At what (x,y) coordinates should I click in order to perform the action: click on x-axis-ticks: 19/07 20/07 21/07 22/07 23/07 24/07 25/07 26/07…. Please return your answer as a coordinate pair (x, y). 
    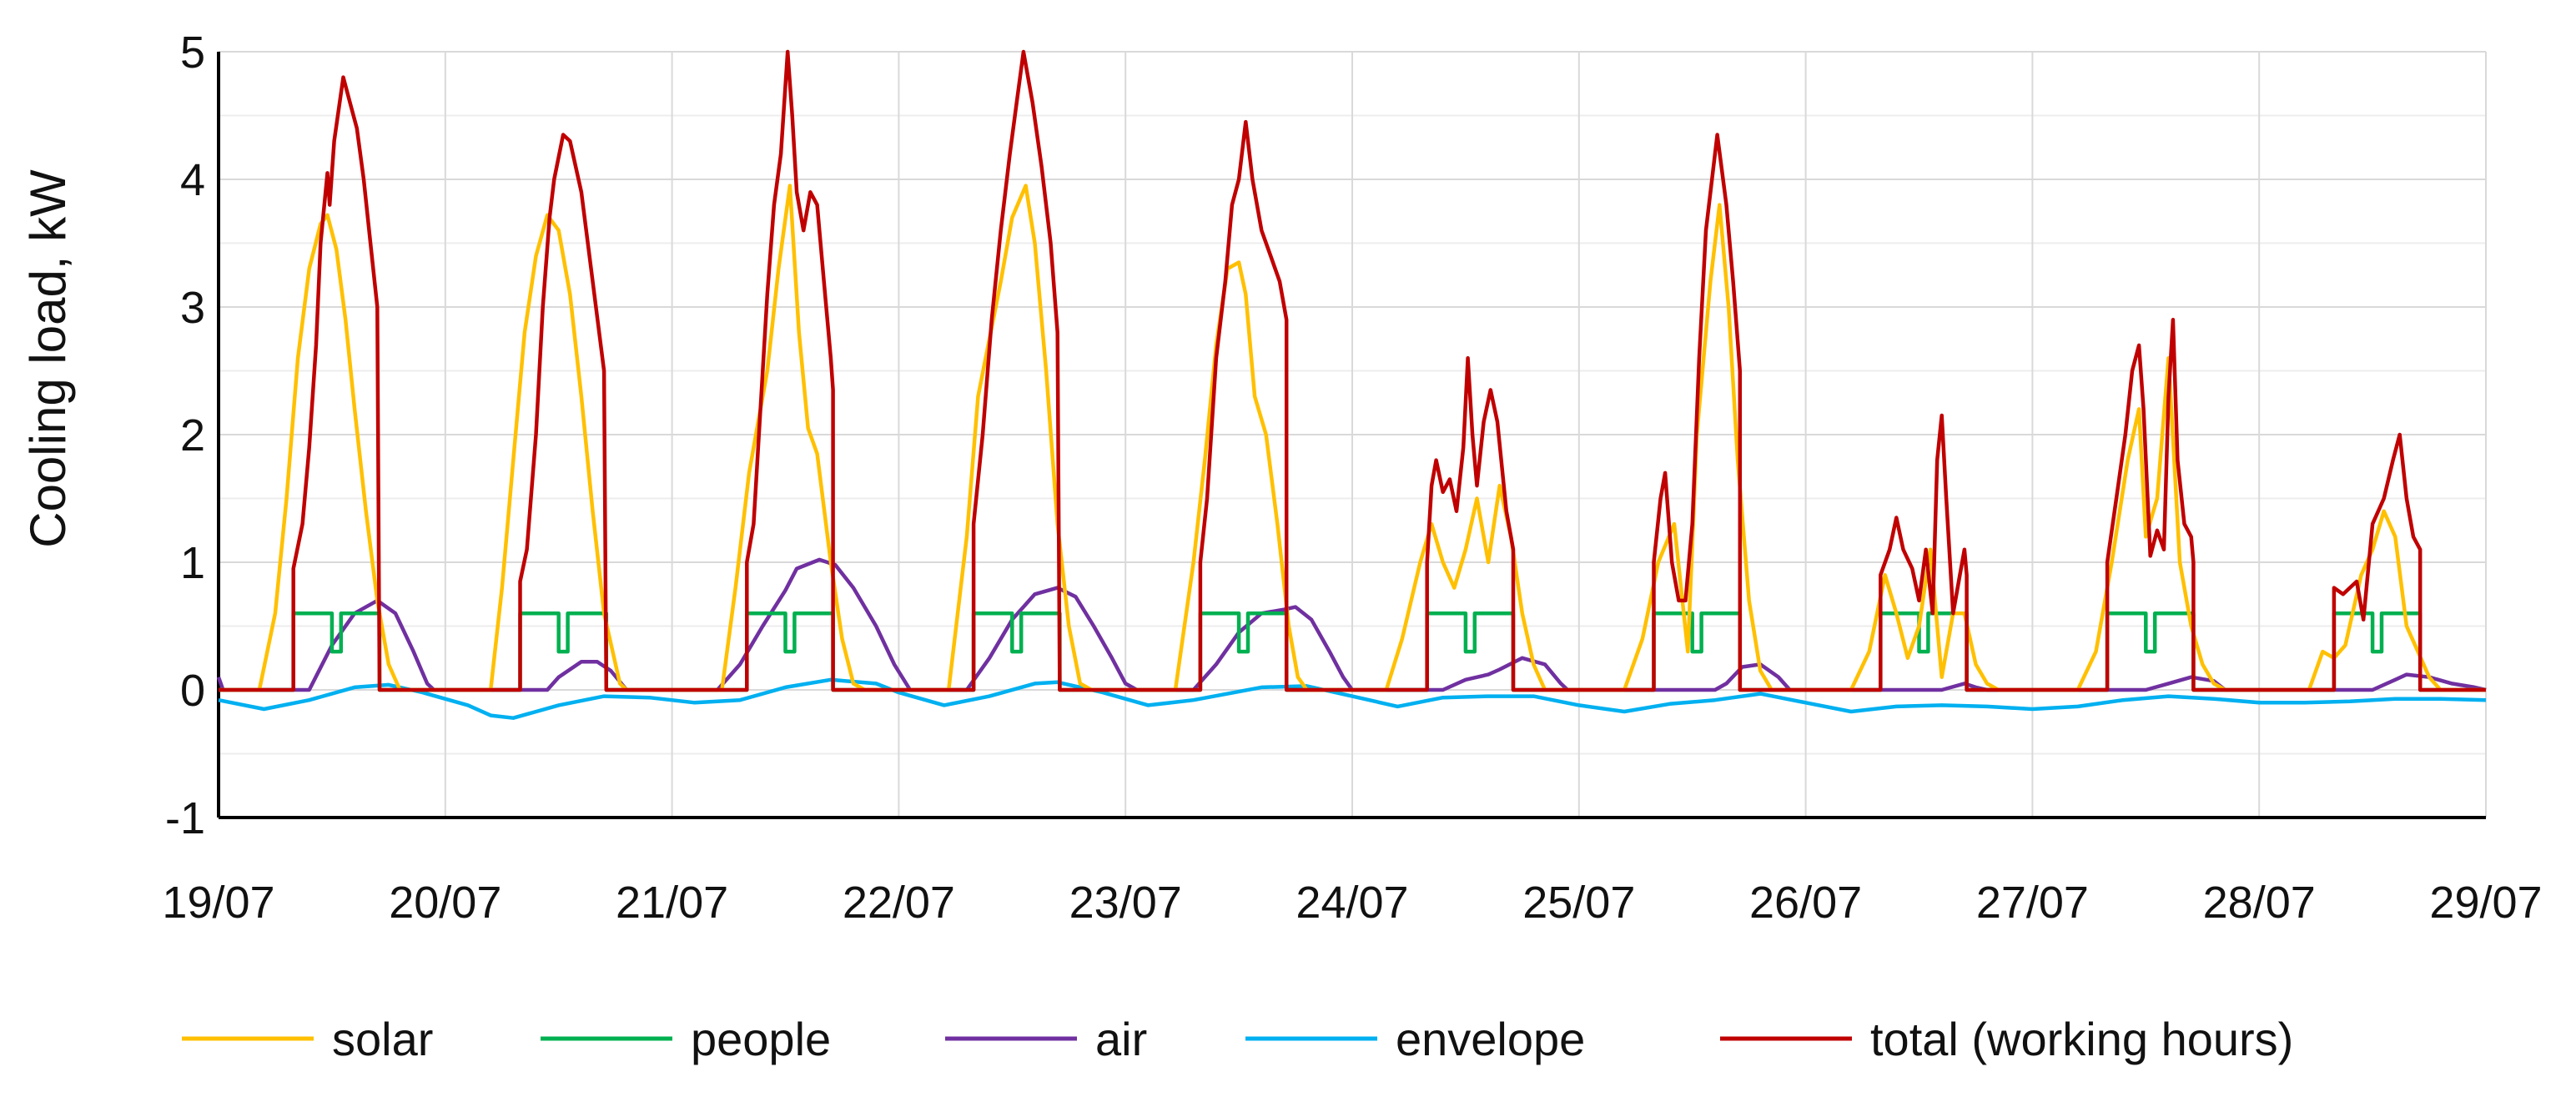
    Looking at the image, I should click on (1352, 903).